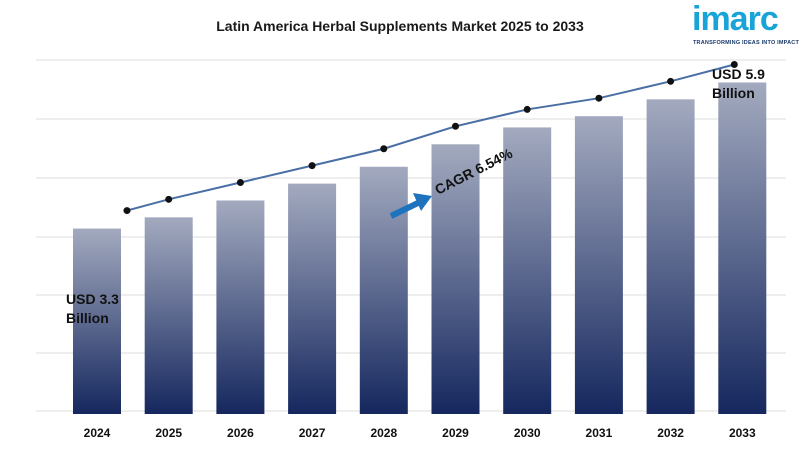  Describe the element at coordinates (312, 433) in the screenshot. I see `x-tick-label: 2027` at that location.